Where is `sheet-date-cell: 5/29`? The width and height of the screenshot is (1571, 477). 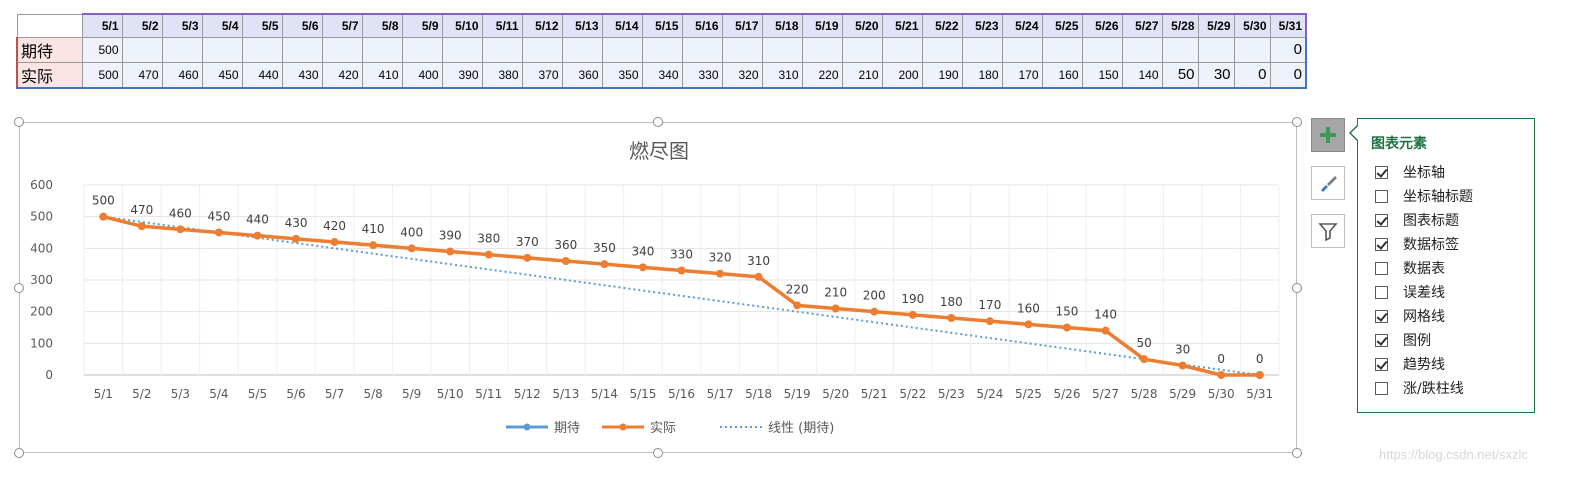
sheet-date-cell: 5/29 is located at coordinates (1216, 25).